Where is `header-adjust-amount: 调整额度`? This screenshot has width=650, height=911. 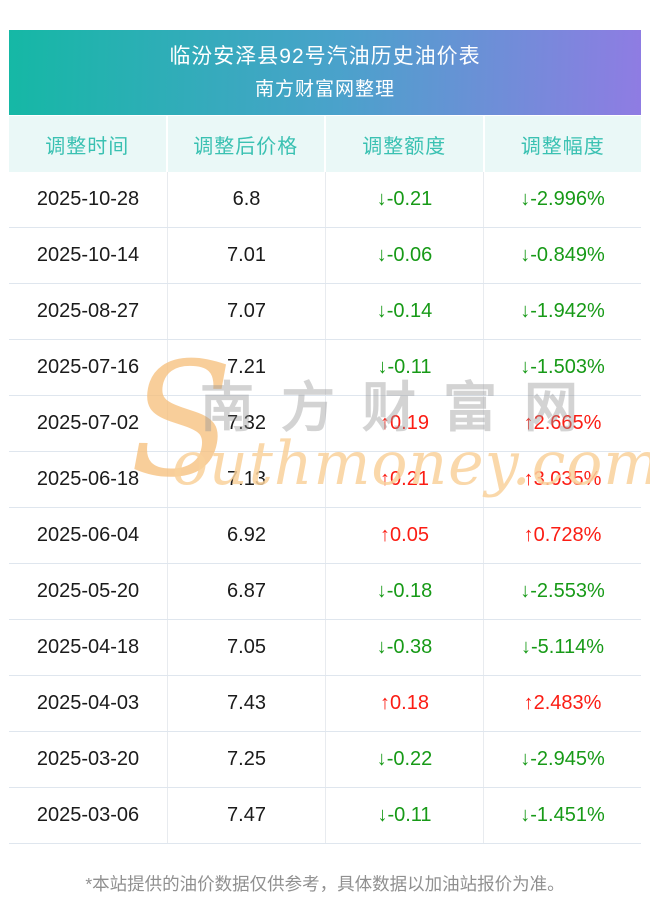 header-adjust-amount: 调整额度 is located at coordinates (404, 144).